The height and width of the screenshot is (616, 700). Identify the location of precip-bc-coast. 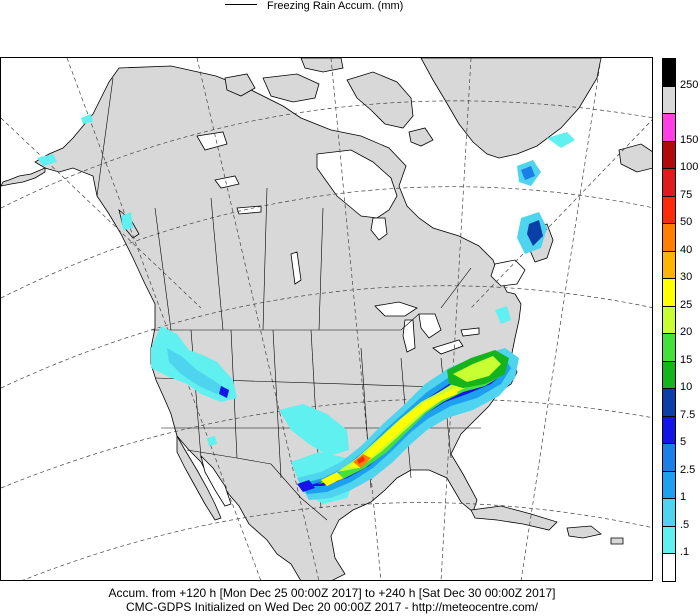
(127, 221).